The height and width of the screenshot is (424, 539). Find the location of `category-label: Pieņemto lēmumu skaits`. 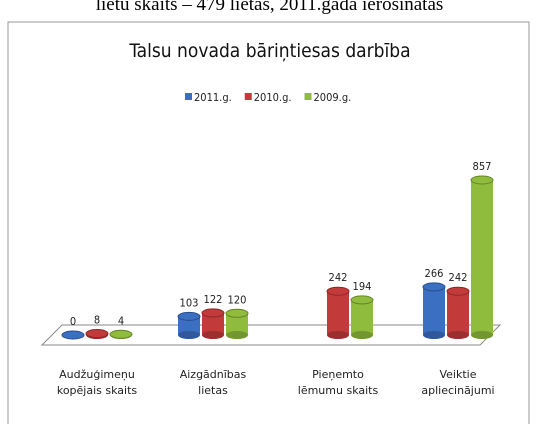

category-label: Pieņemto lēmumu skaits is located at coordinates (338, 382).